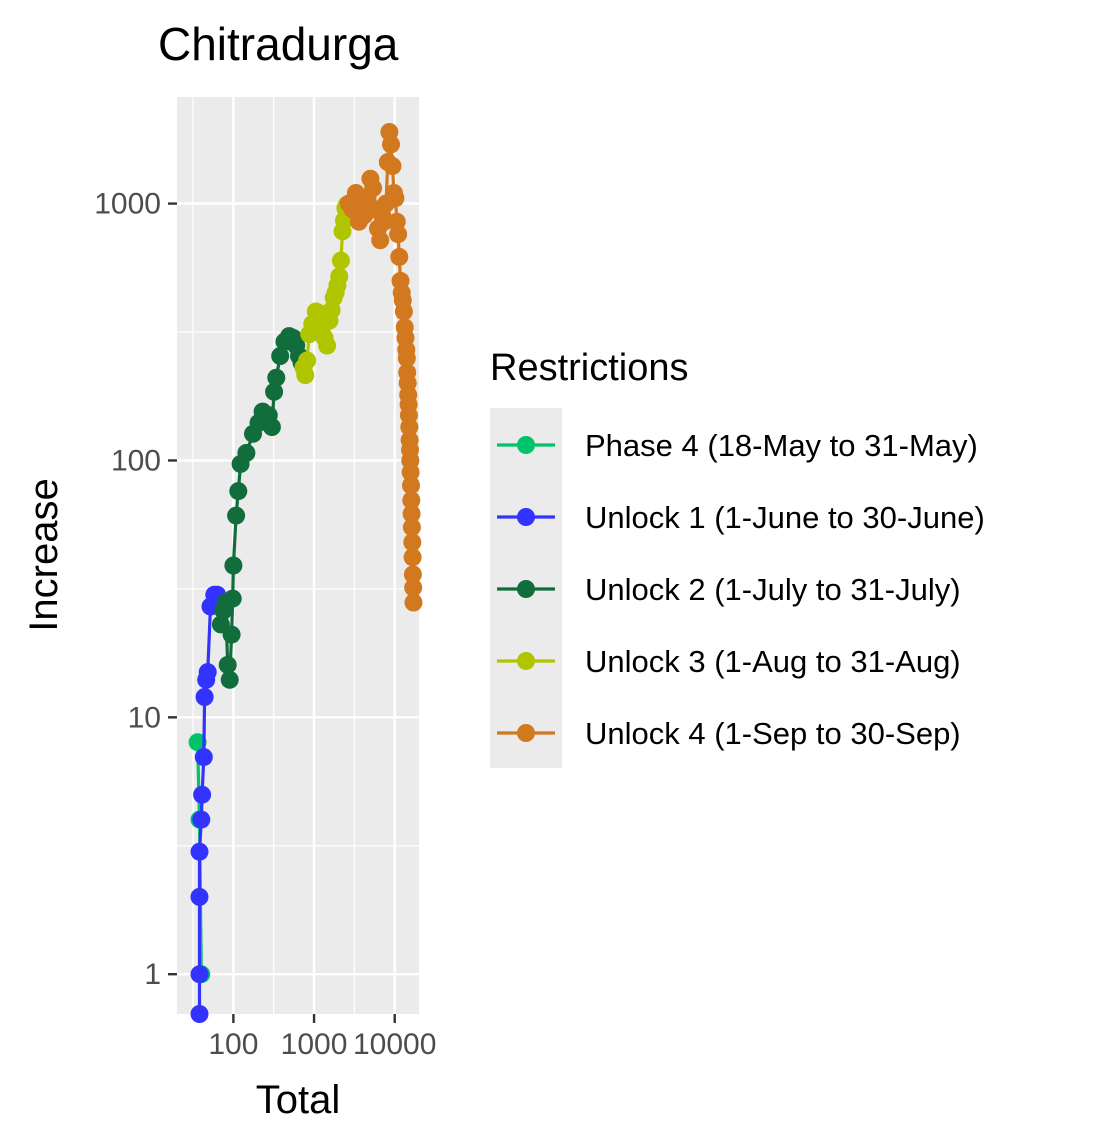 This screenshot has width=1102, height=1145. What do you see at coordinates (144, 717) in the screenshot?
I see `y-tick-label: 10` at bounding box center [144, 717].